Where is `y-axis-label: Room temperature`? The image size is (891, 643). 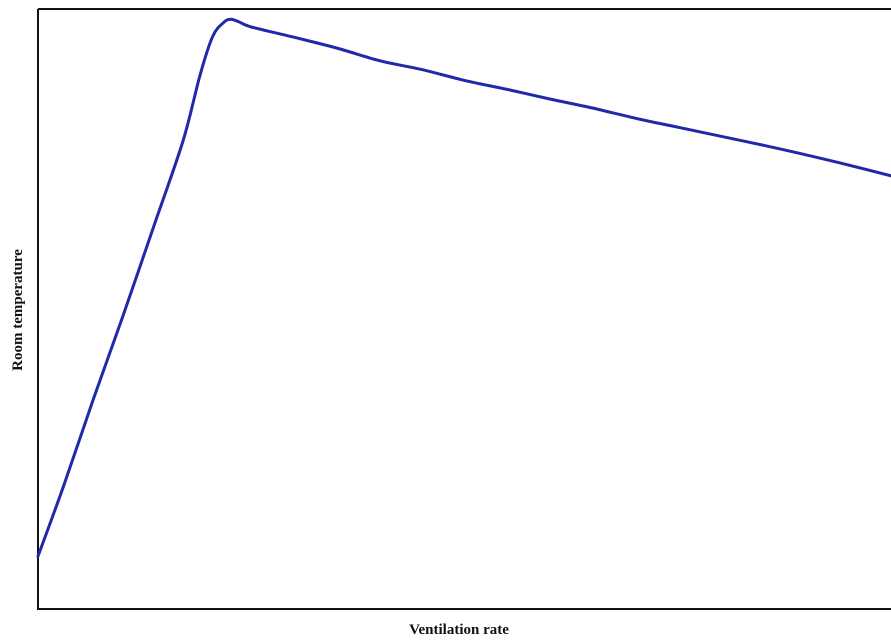
y-axis-label: Room temperature is located at coordinates (18, 310).